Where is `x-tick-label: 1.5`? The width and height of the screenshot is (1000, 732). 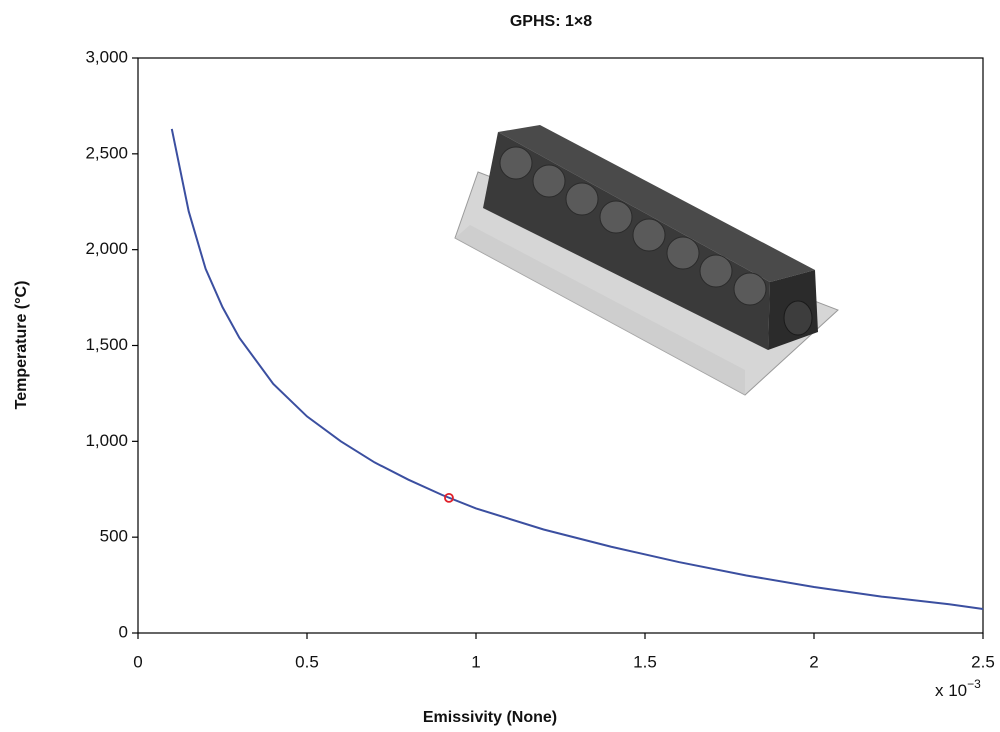
x-tick-label: 1.5 is located at coordinates (645, 661).